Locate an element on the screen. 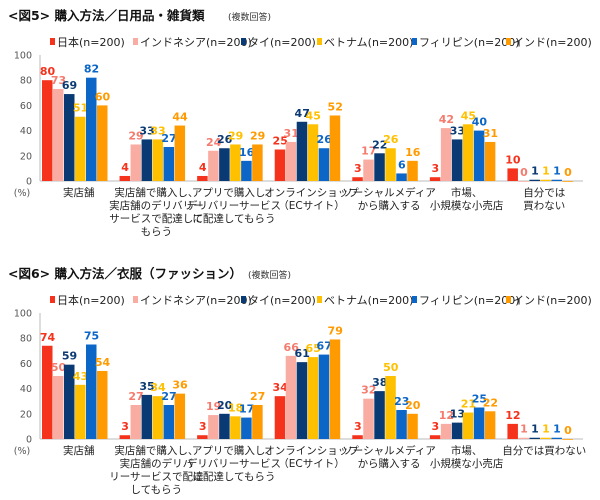 Image resolution: width=600 pixels, height=500 pixels. data-label: 69 is located at coordinates (69, 85).